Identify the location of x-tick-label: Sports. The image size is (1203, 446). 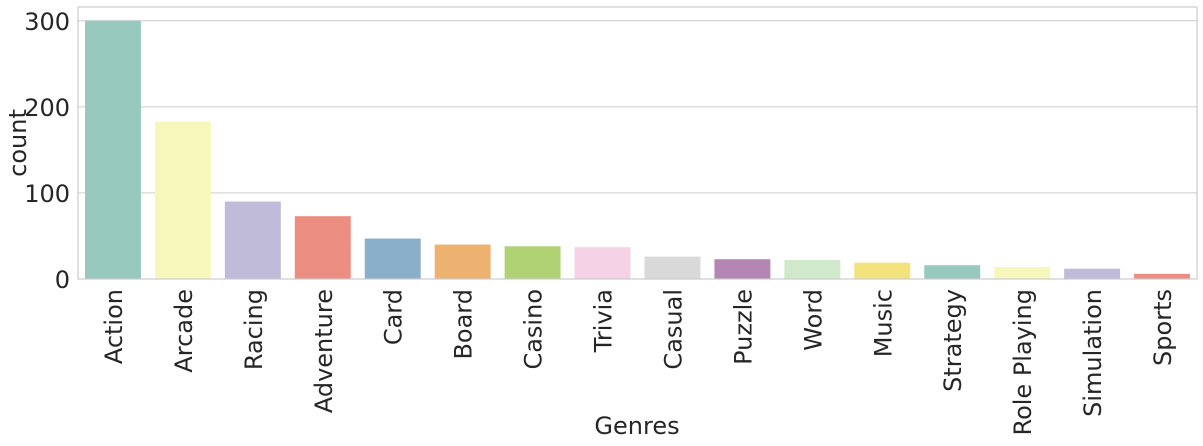
(1163, 327).